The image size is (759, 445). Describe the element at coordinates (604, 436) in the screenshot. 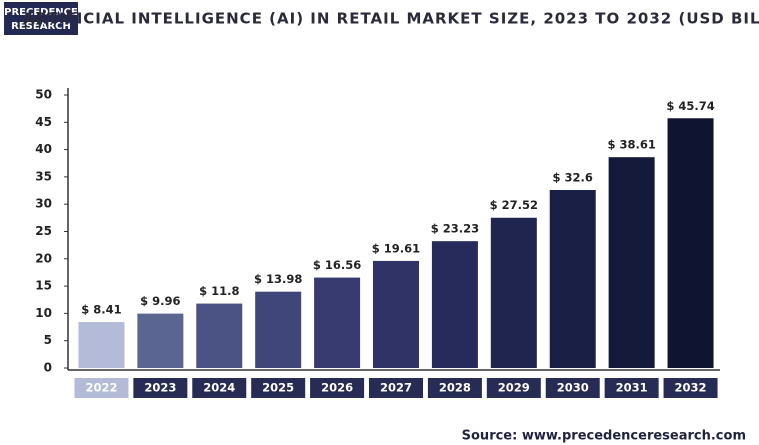

I see `source: Source: www.precedenceresearch.com` at that location.